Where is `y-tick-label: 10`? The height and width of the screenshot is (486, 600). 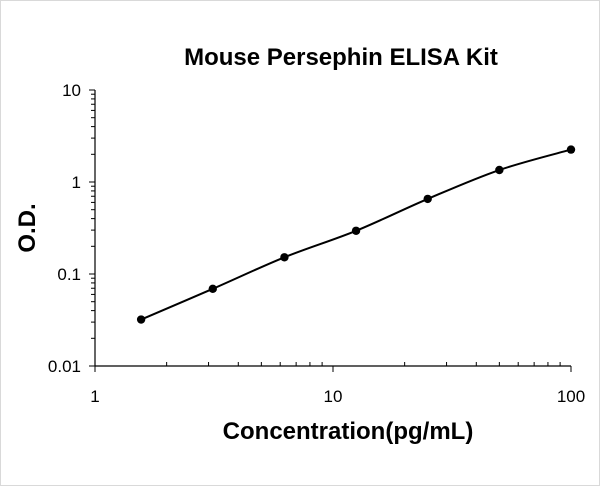
y-tick-label: 10 is located at coordinates (71, 90).